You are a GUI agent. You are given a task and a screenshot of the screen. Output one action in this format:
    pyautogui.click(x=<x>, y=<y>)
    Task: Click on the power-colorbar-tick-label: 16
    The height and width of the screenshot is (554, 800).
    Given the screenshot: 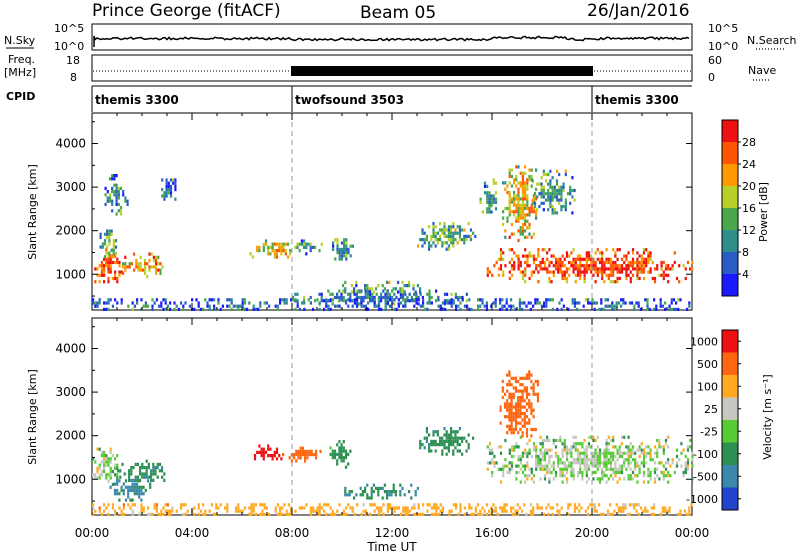 What is the action you would take?
    pyautogui.click(x=749, y=208)
    